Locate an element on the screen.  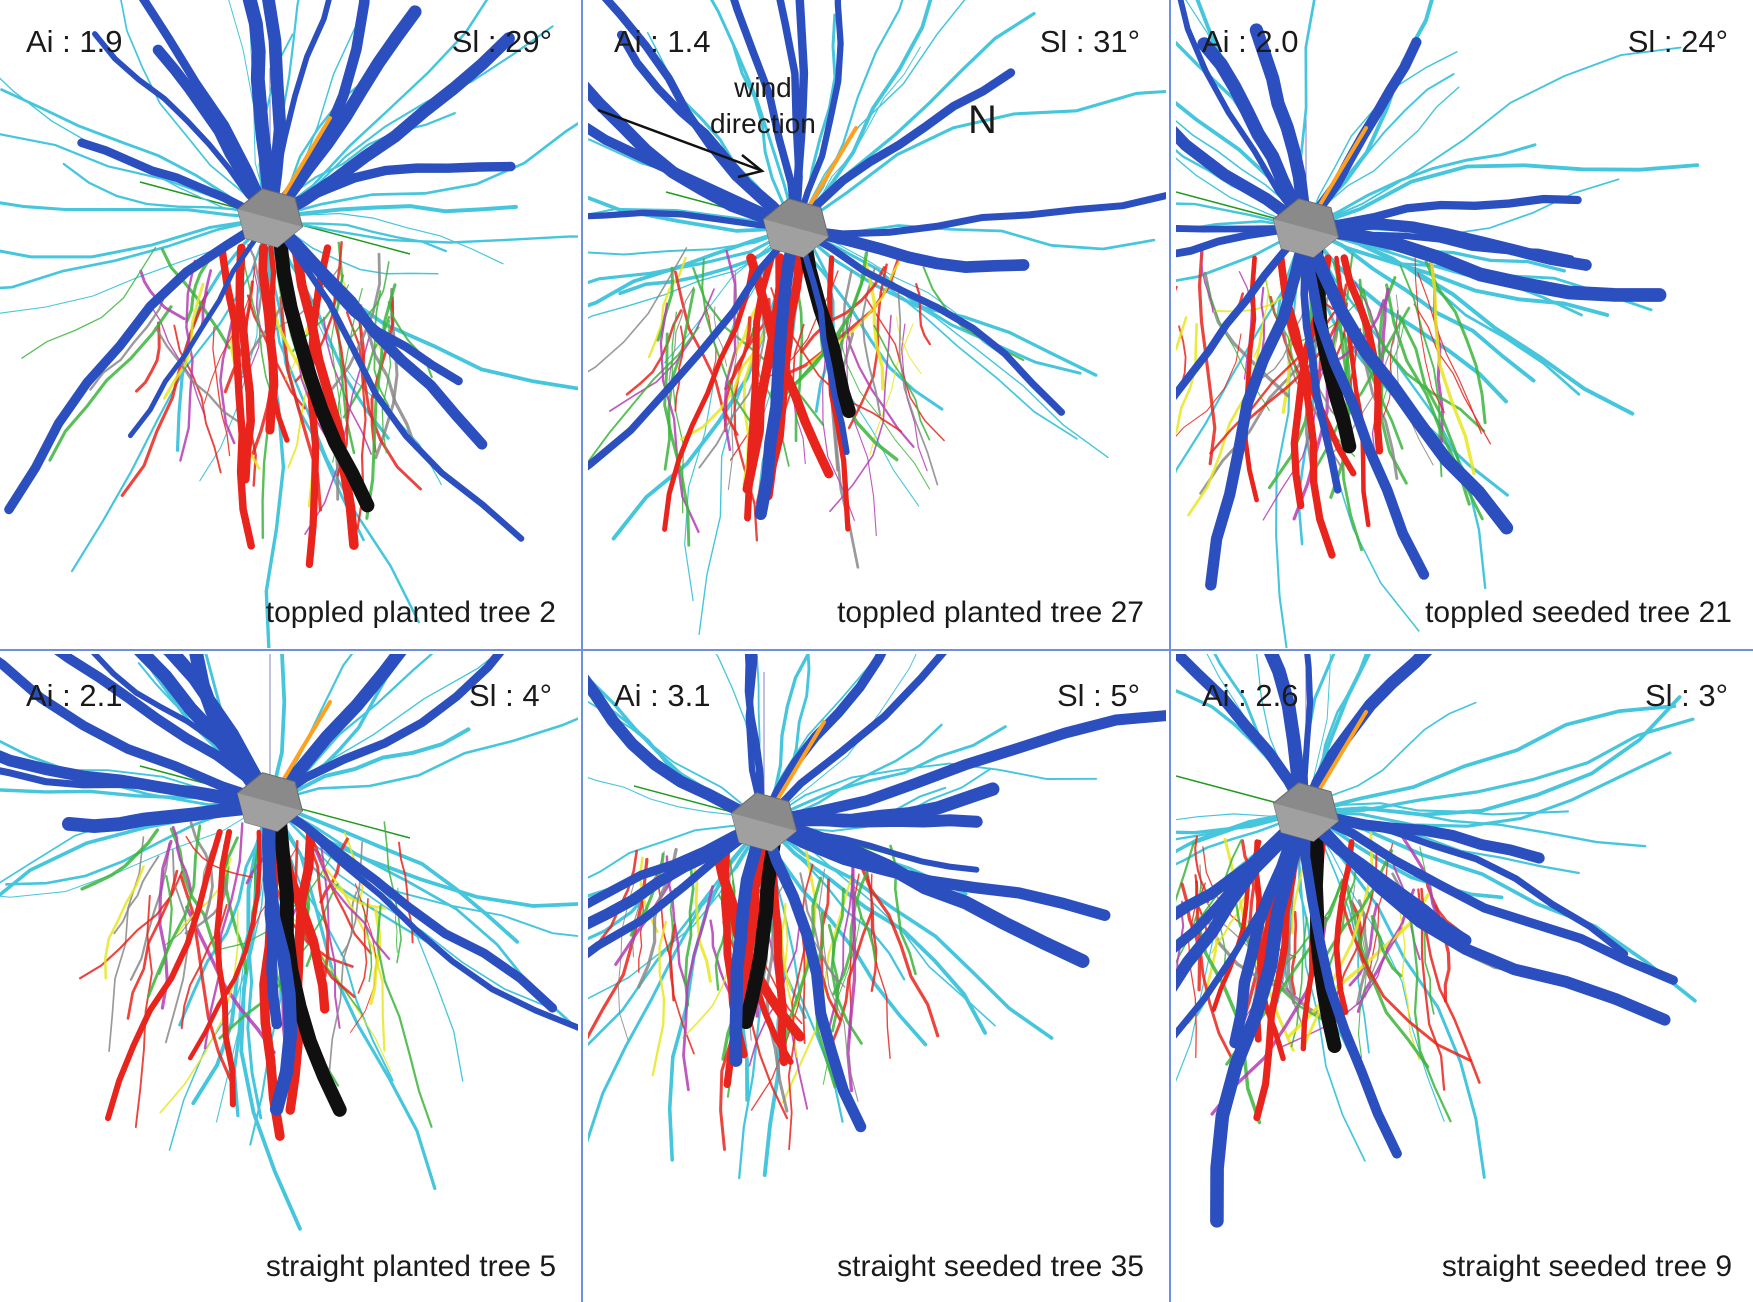
stump-face is located at coordinates (1306, 238).